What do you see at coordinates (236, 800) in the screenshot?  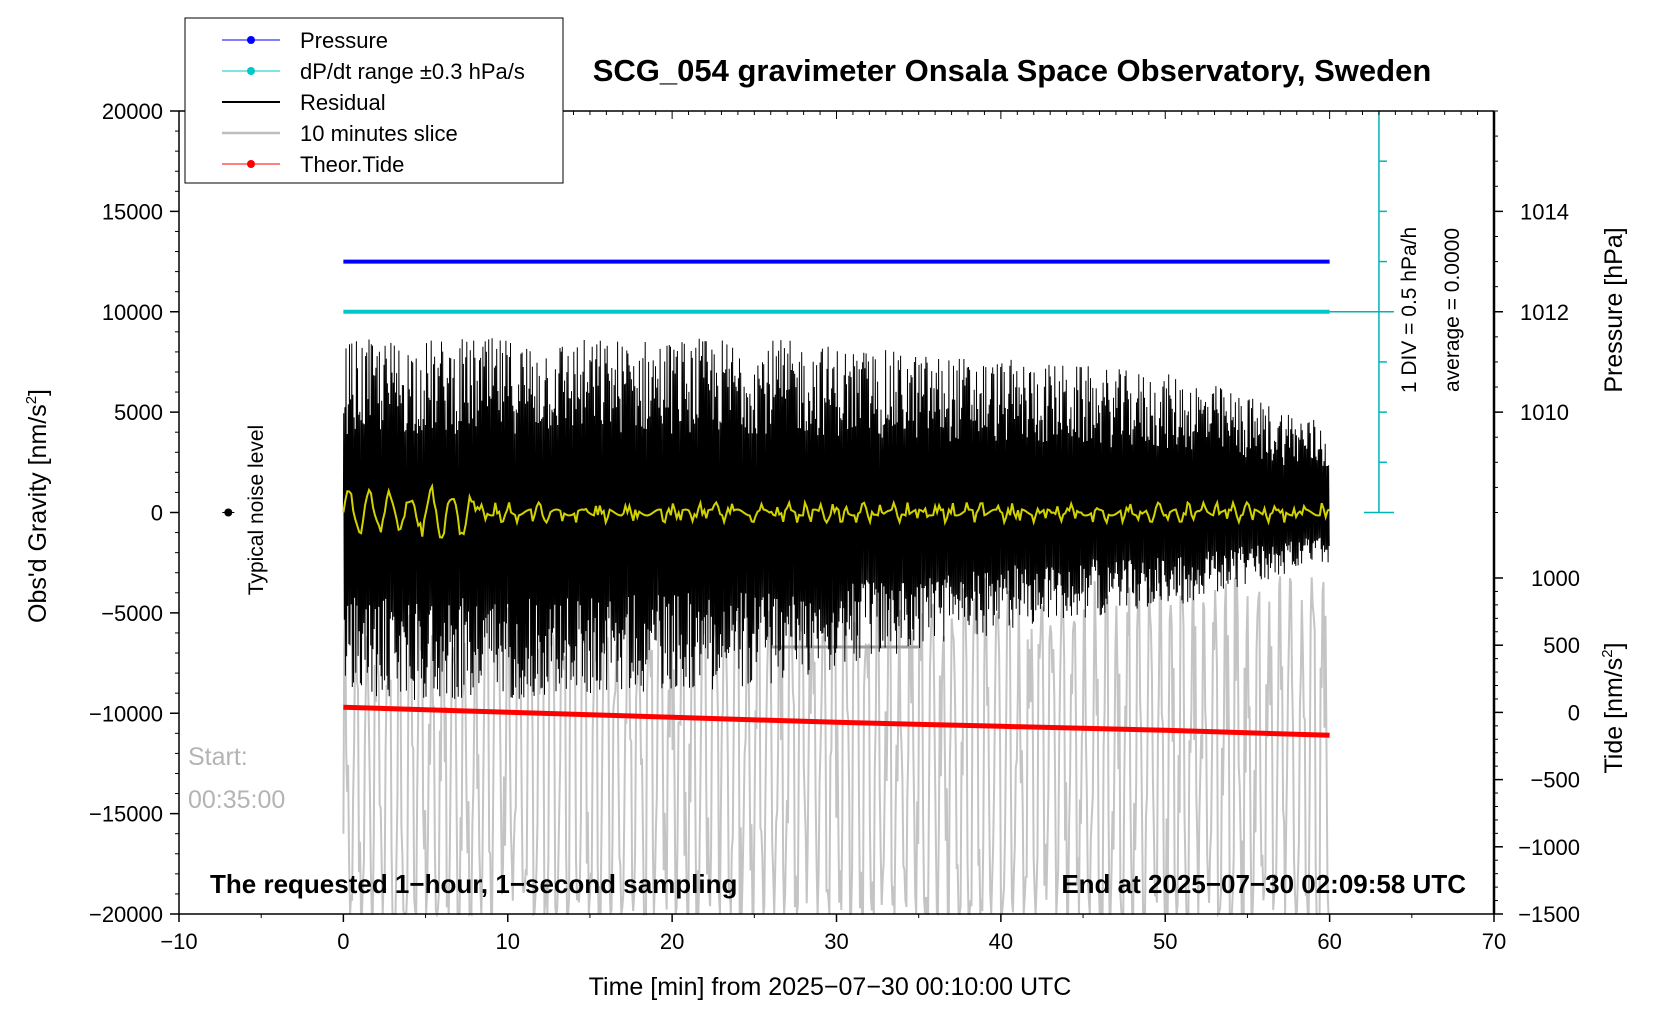 I see `start-time: 00:35:00` at bounding box center [236, 800].